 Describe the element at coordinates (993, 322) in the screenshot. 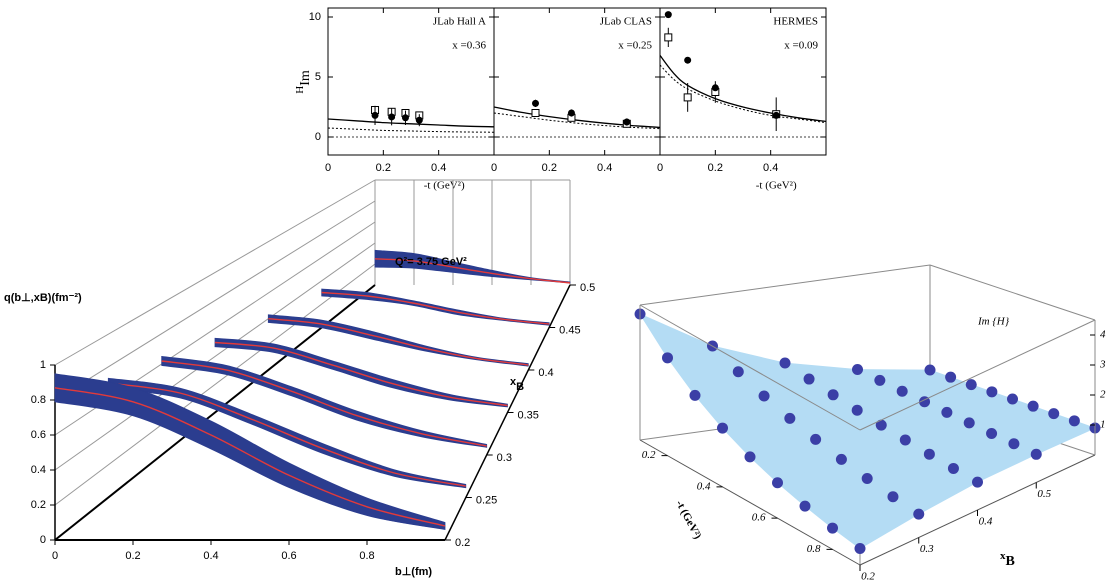

I see `z-axis-label: Im {H}` at that location.